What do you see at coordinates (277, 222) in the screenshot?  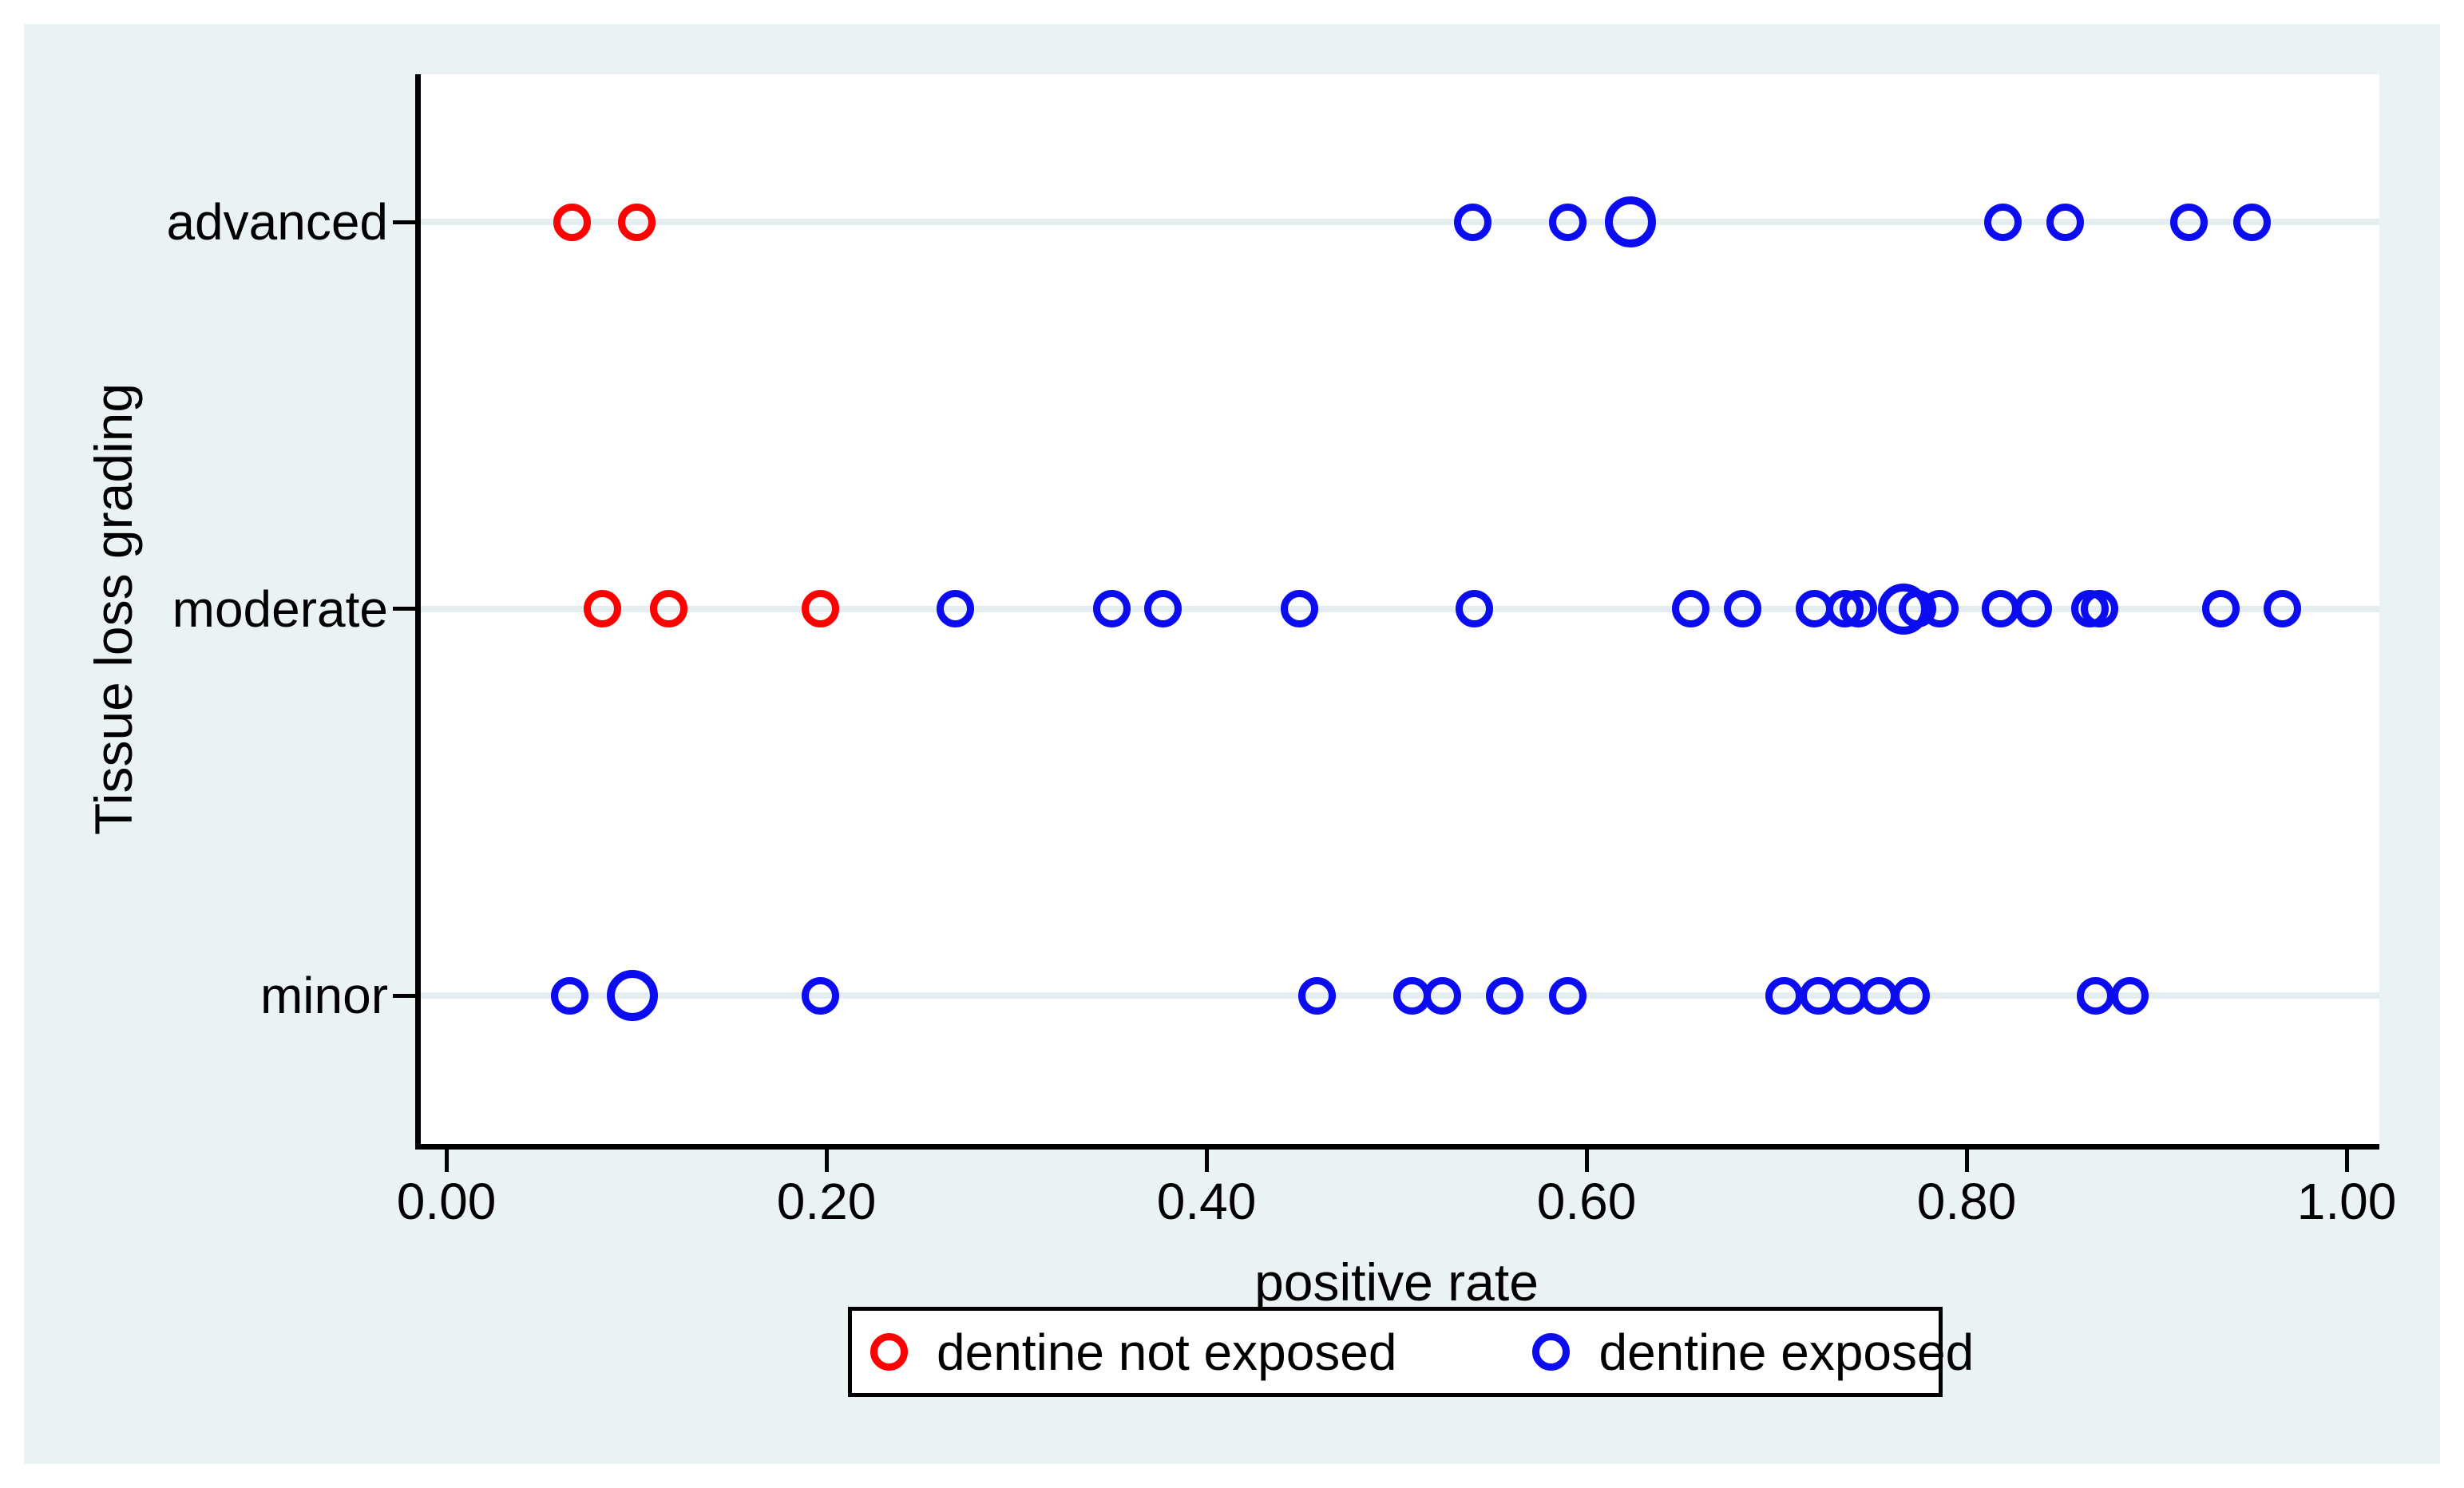 I see `y-tick-label-advanced: advanced` at bounding box center [277, 222].